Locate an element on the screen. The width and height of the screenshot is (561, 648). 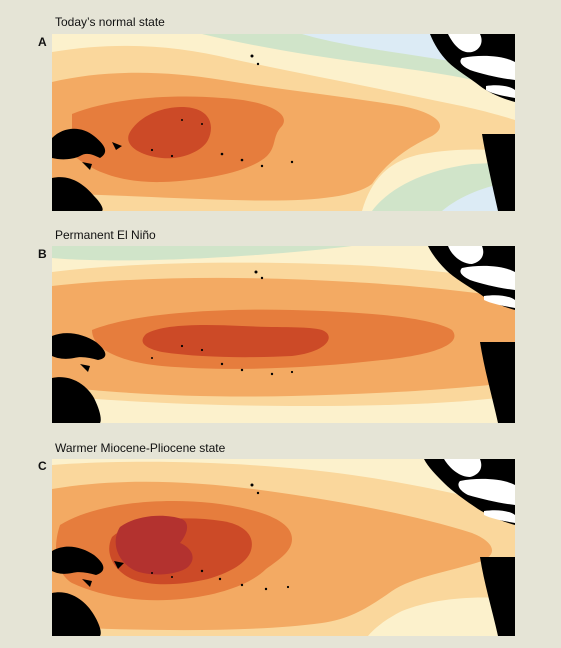
panel-b-title: Permanent El Niño is located at coordinates (105, 235).